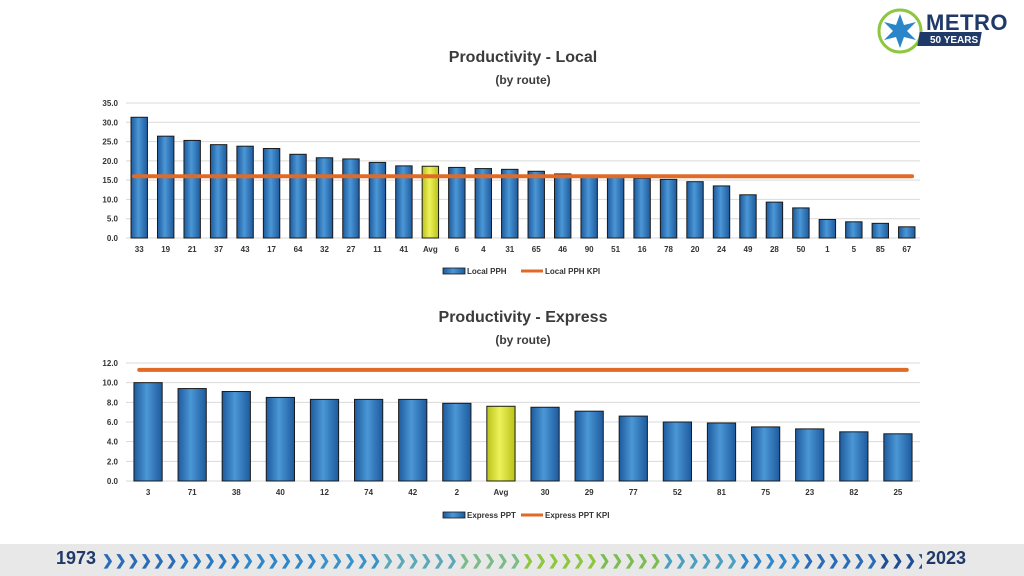 This screenshot has width=1024, height=576. Describe the element at coordinates (774, 249) in the screenshot. I see `x-tick-label: 28` at that location.